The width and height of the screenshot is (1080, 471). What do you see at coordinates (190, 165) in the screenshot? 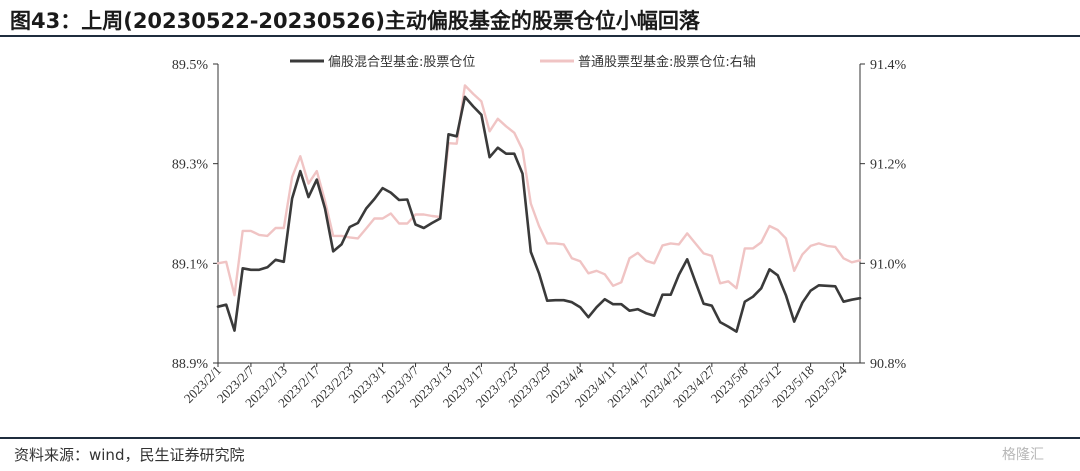
I see `y-left-tick-label: 89.3%` at bounding box center [190, 165].